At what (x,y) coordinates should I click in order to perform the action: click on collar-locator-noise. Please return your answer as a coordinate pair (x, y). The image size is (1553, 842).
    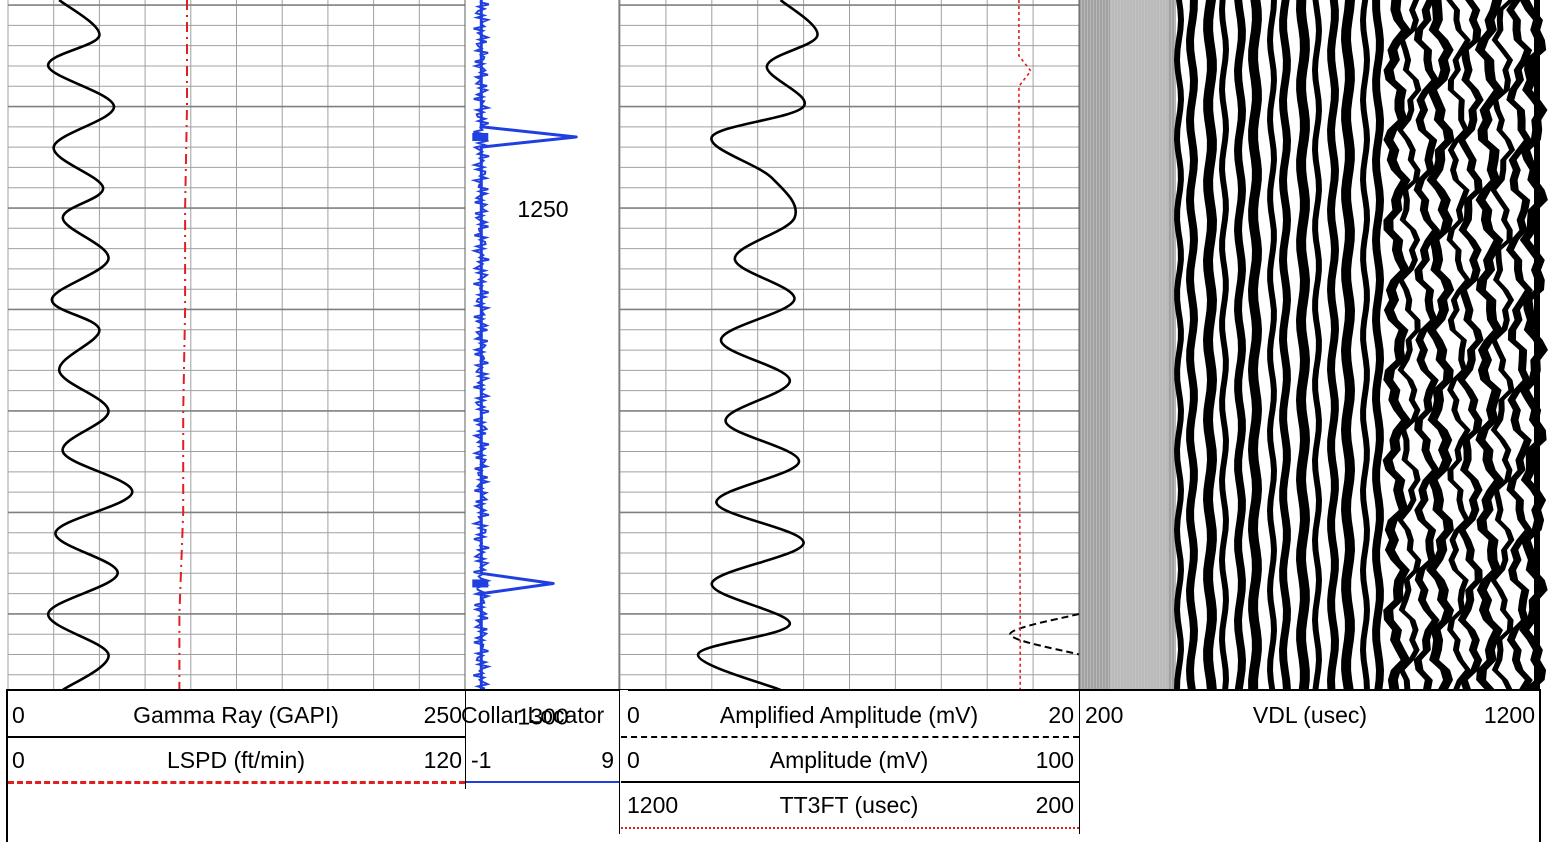
    Looking at the image, I should click on (481, 345).